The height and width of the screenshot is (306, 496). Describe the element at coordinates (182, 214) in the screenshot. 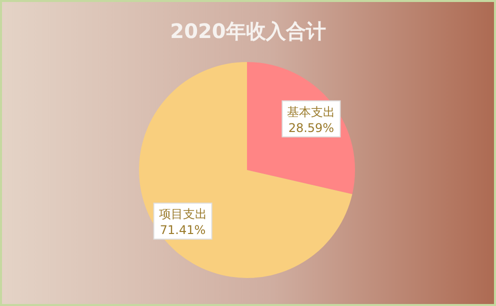

I see `slice-label: 项目支出` at that location.